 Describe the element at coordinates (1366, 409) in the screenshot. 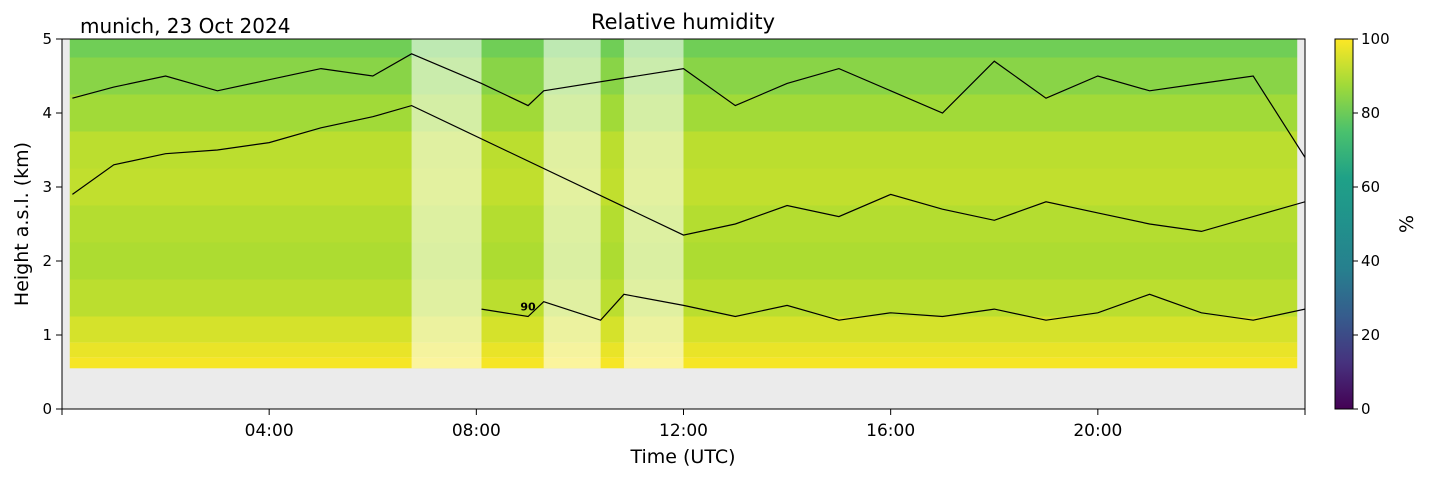

I see `colorbar-tick-label: 0` at that location.